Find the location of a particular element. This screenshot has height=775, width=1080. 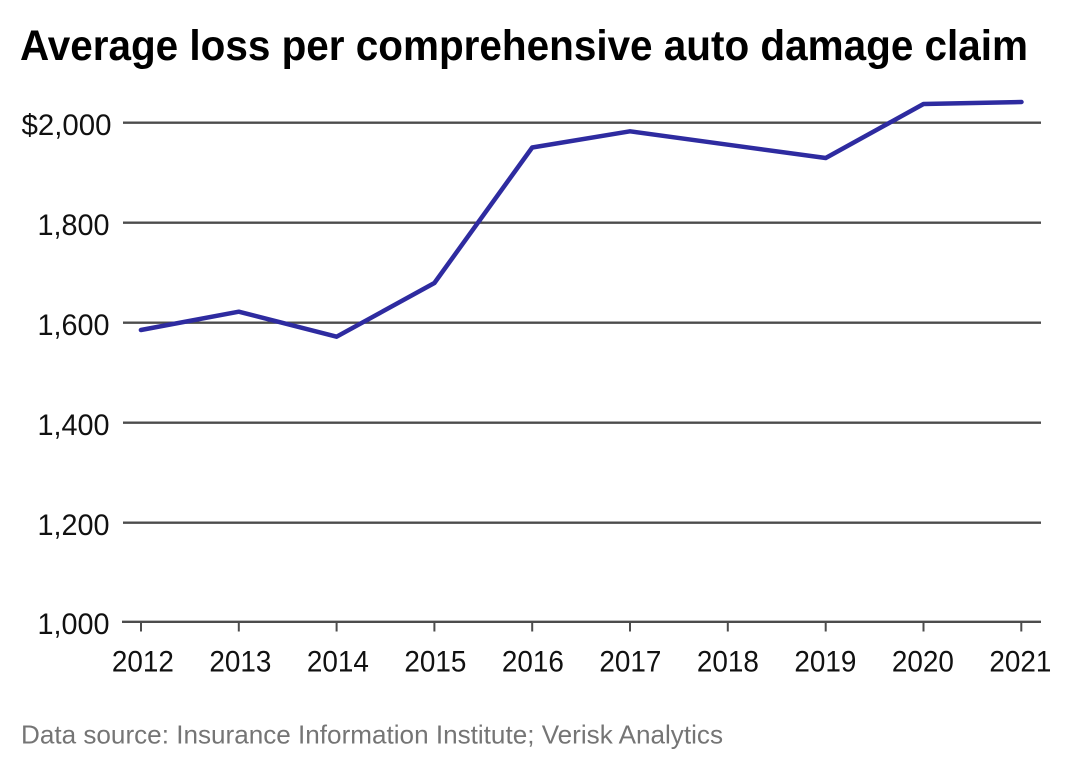

svg-text: 1,000 is located at coordinates (74, 624).